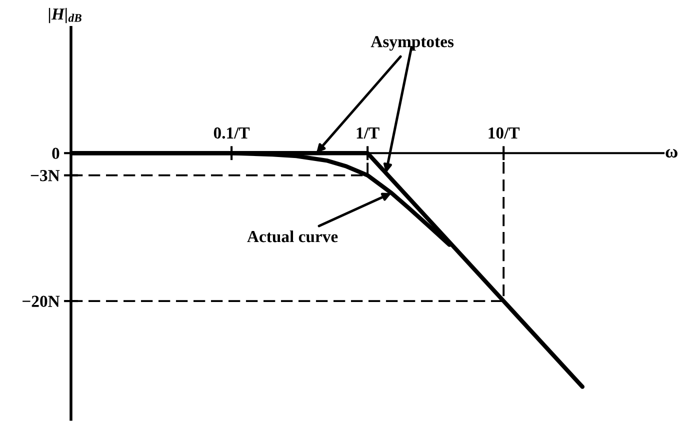 The width and height of the screenshot is (678, 425). Describe the element at coordinates (41, 301) in the screenshot. I see `y-tick-label: −20N` at that location.